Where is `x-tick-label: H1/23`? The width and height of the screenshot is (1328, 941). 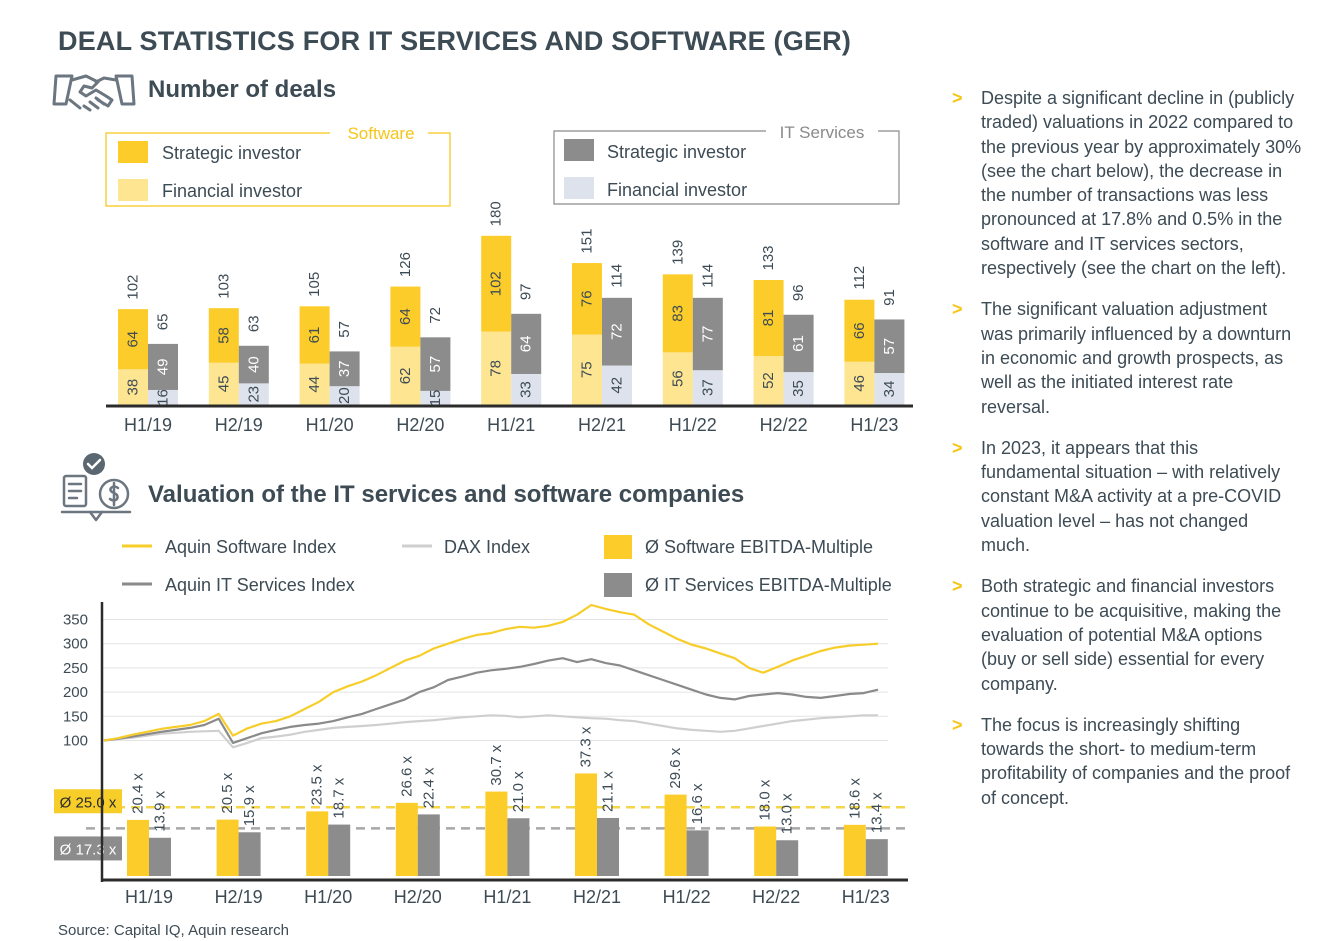
x-tick-label: H1/23 is located at coordinates (866, 897).